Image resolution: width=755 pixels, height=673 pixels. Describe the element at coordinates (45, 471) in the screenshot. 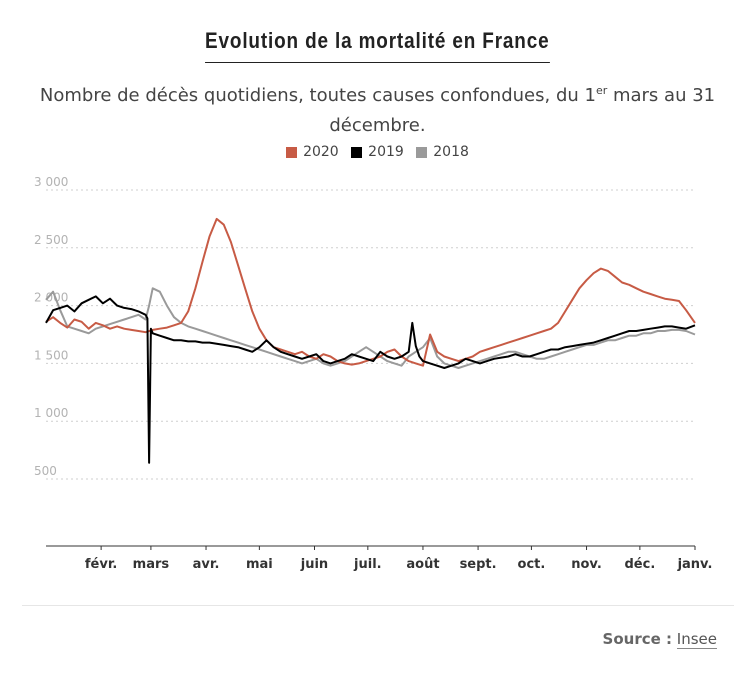

I see `y-tick-label: 500` at that location.